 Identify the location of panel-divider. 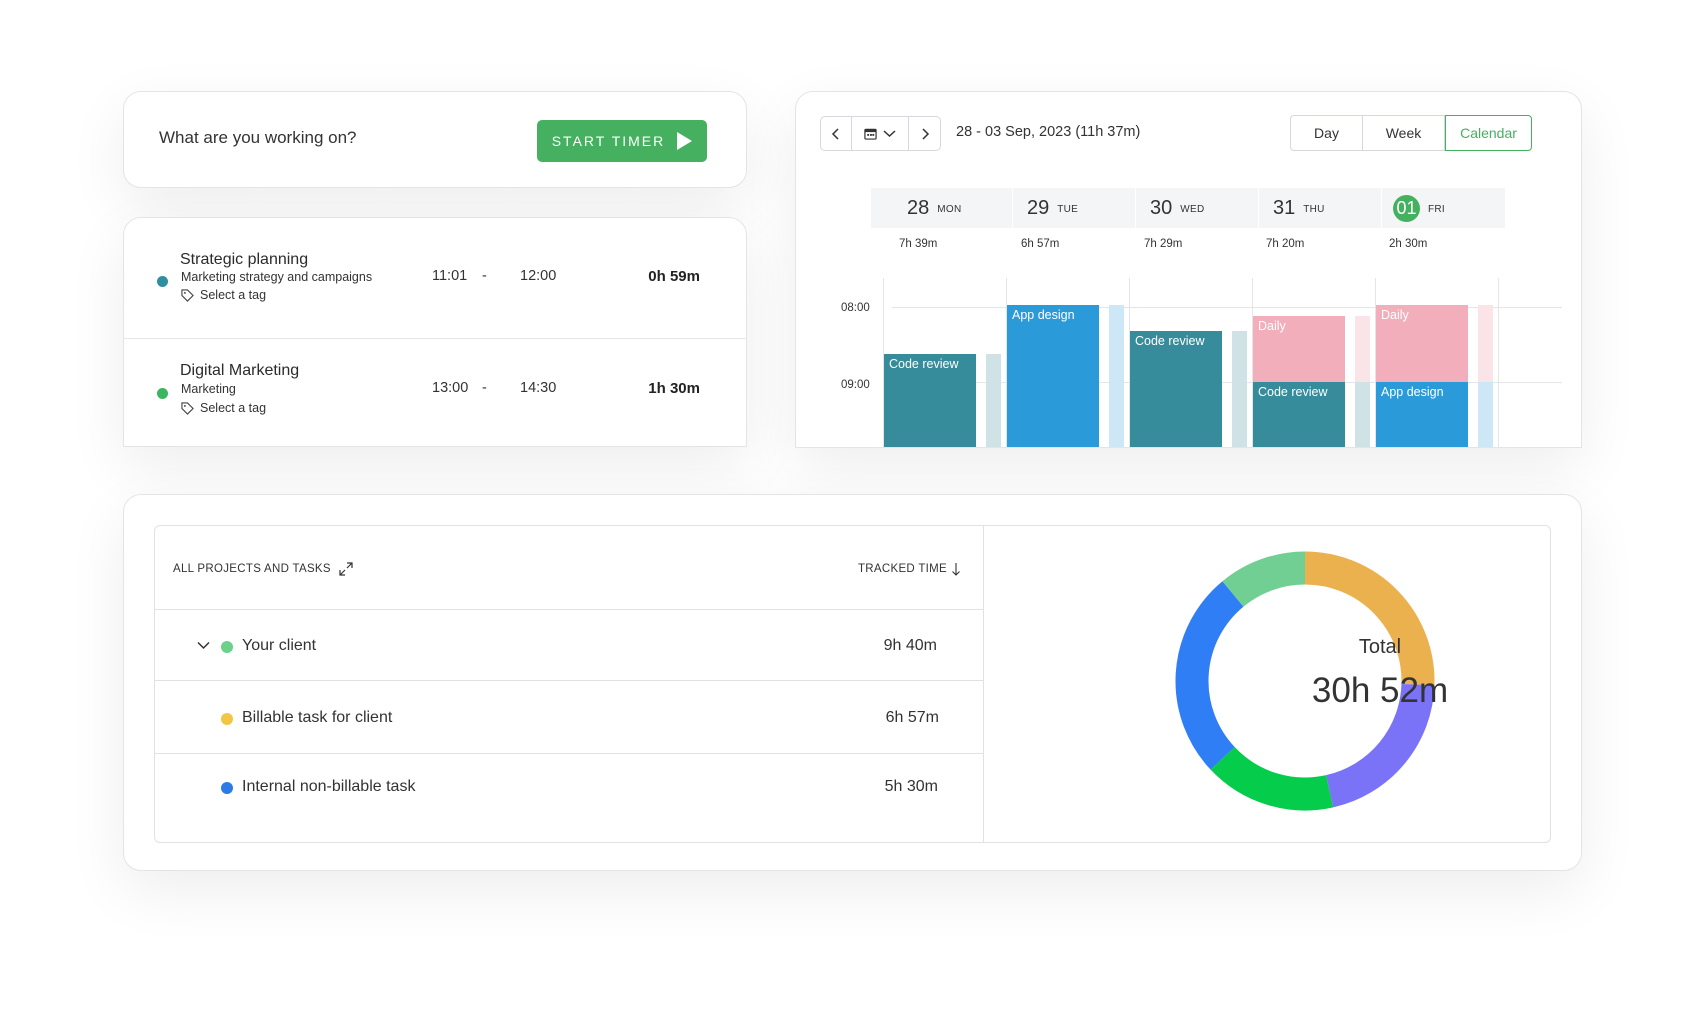
(983, 684).